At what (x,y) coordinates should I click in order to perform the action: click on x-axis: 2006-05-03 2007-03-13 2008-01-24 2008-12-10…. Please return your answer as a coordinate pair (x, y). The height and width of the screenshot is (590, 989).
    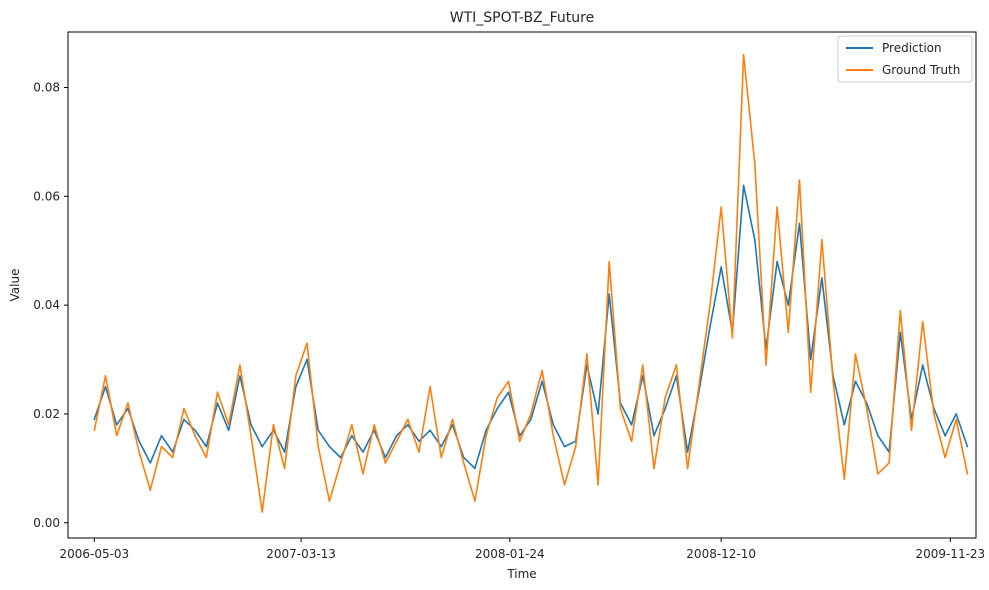
    Looking at the image, I should click on (522, 549).